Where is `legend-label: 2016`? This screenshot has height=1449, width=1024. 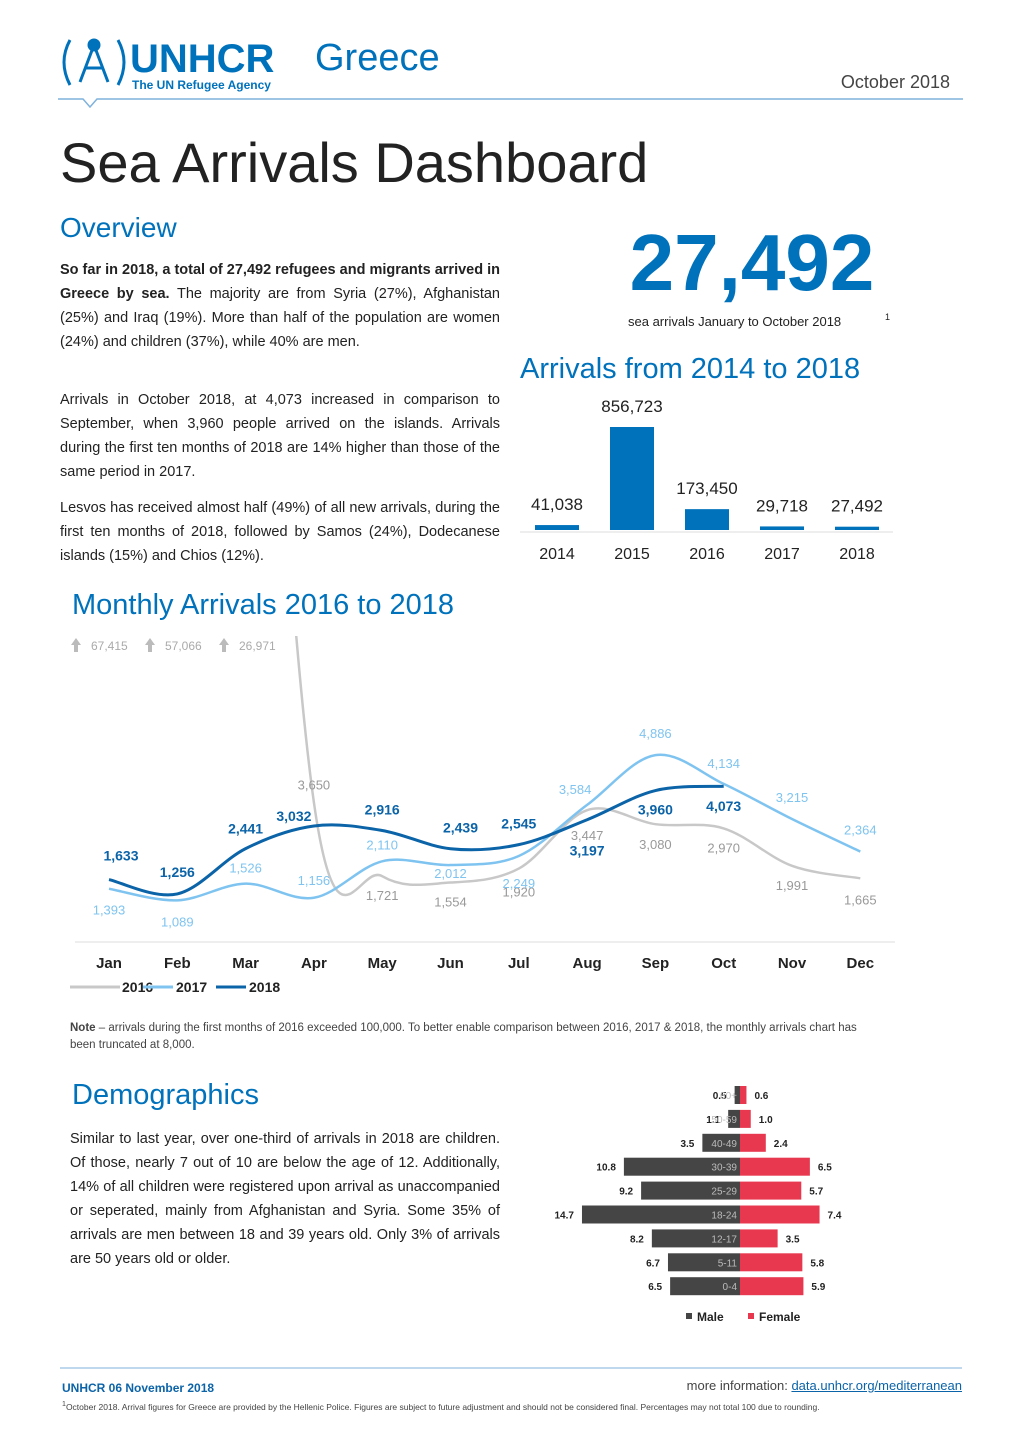 legend-label: 2016 is located at coordinates (137, 987).